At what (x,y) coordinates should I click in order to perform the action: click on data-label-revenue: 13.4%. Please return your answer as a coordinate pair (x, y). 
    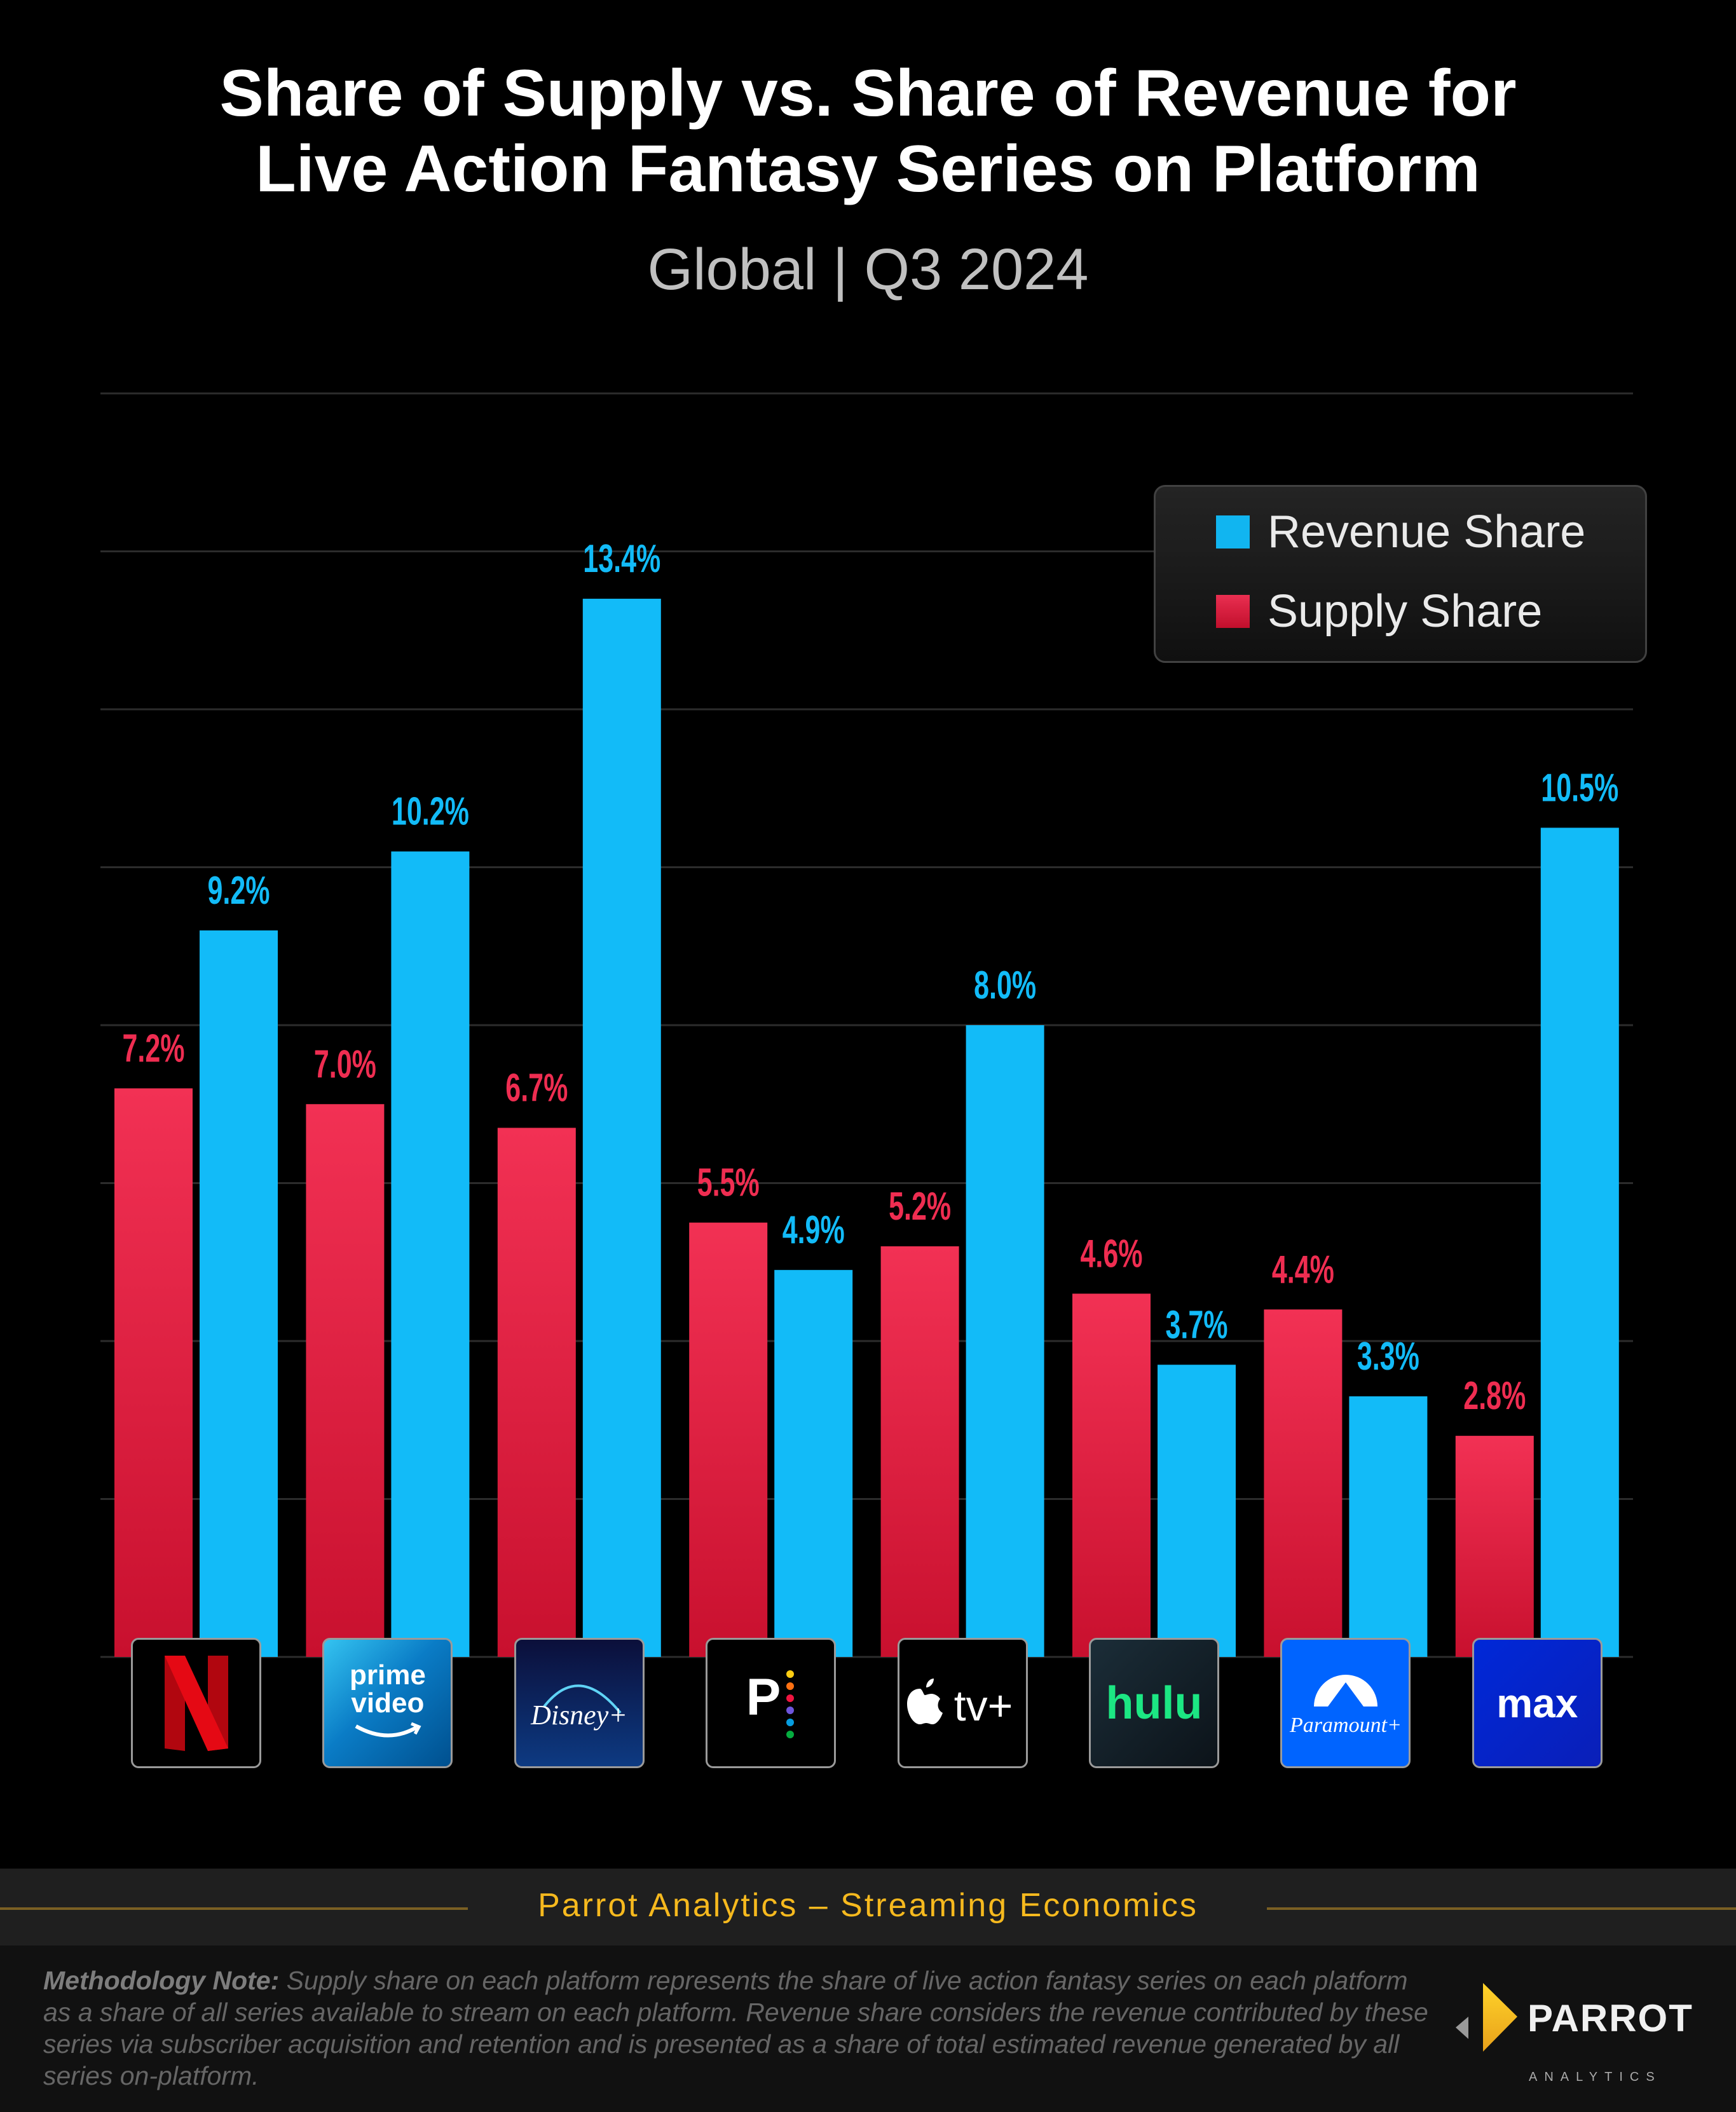
    Looking at the image, I should click on (621, 559).